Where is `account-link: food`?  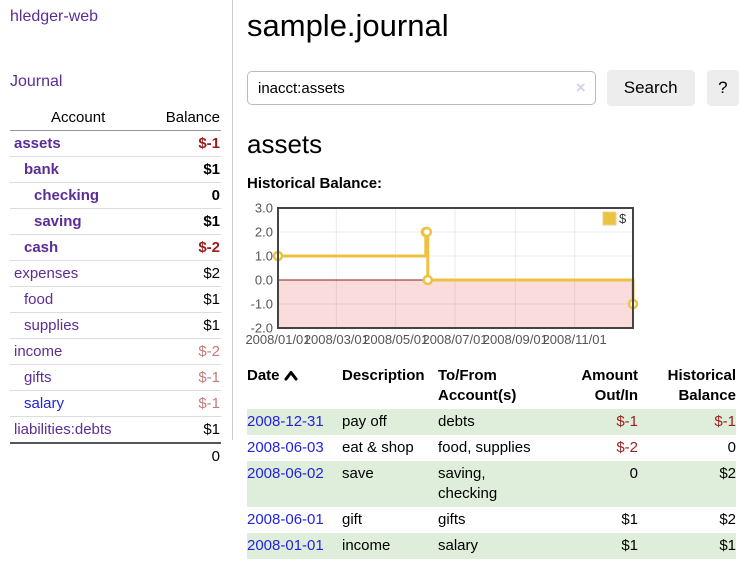
account-link: food is located at coordinates (39, 299).